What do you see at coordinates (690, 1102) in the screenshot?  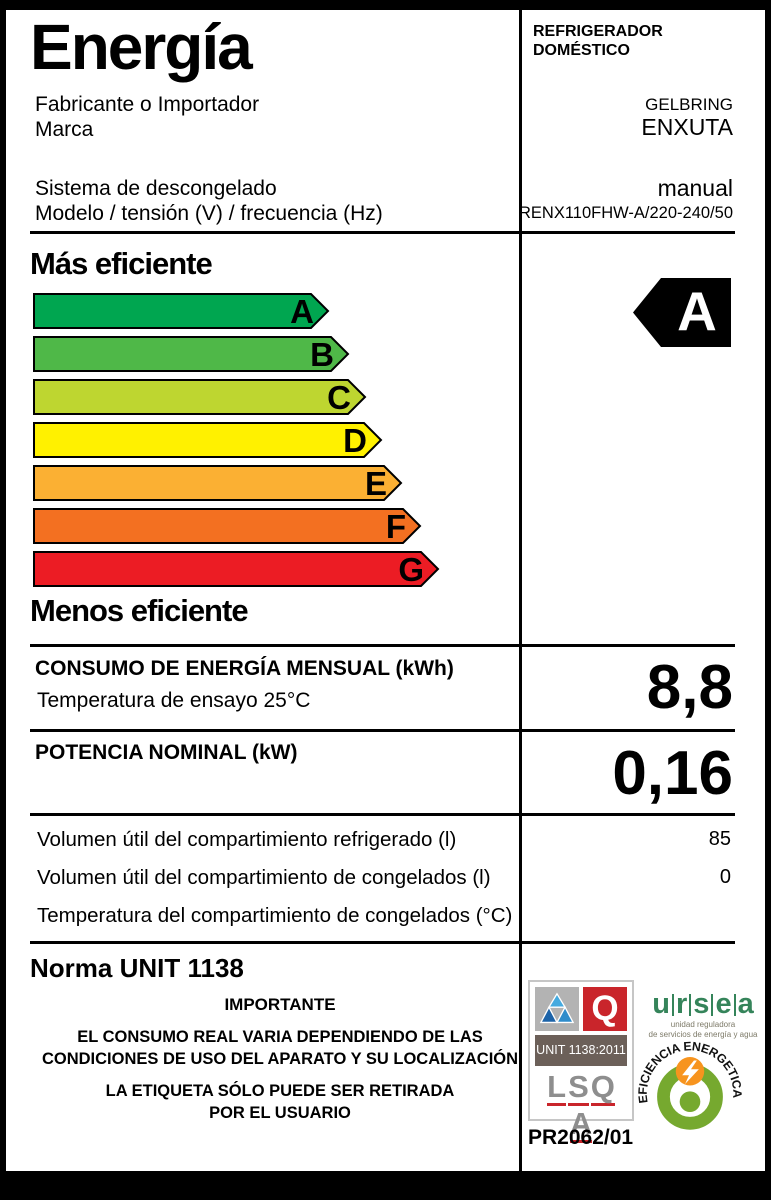 I see `badge-body-dot` at bounding box center [690, 1102].